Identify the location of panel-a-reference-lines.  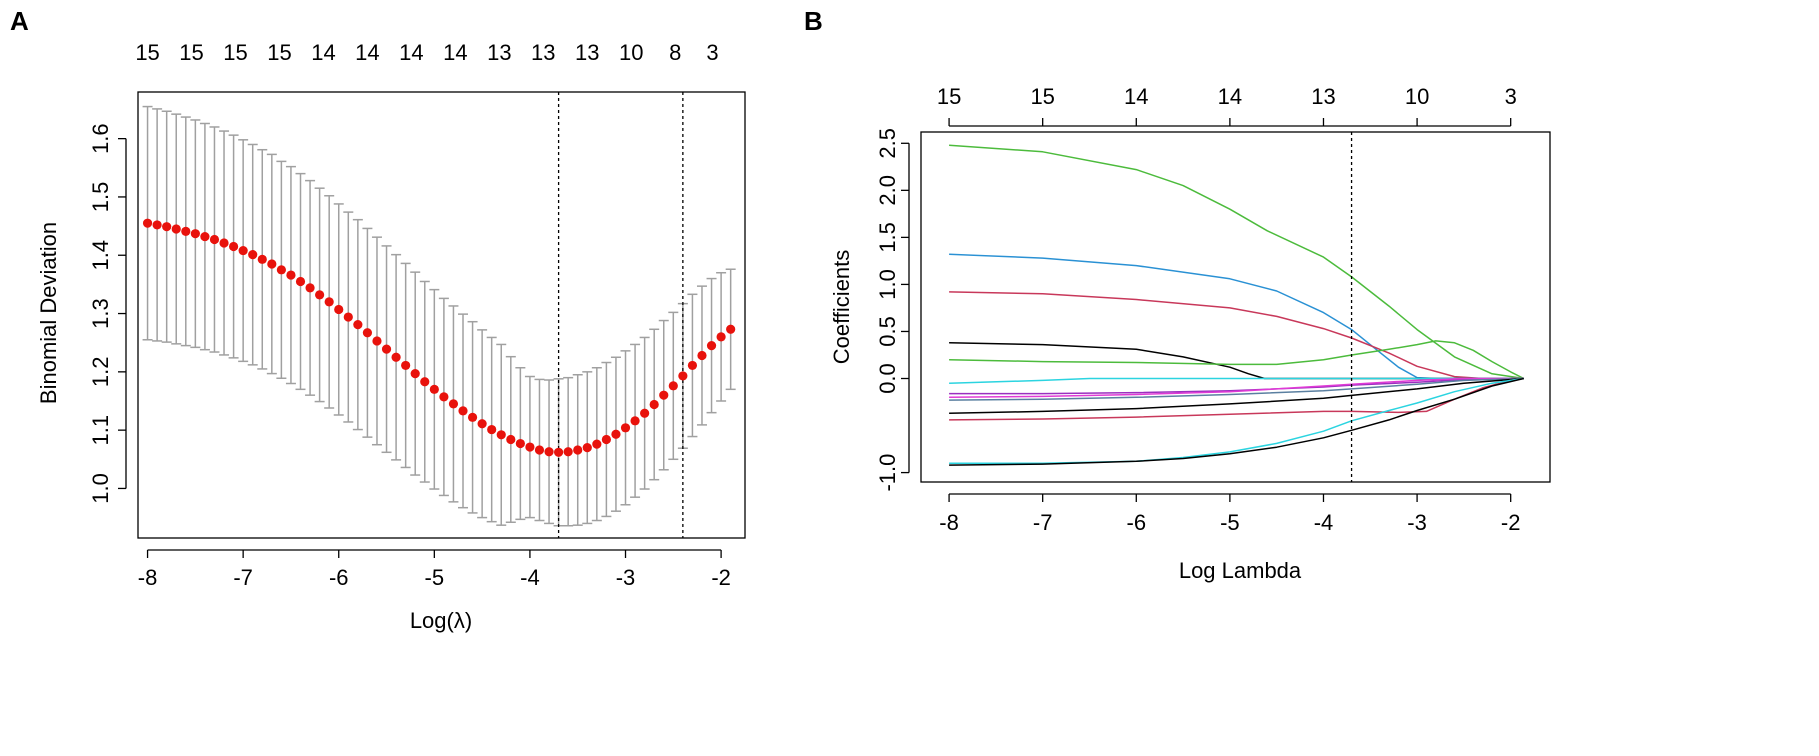
(620, 315).